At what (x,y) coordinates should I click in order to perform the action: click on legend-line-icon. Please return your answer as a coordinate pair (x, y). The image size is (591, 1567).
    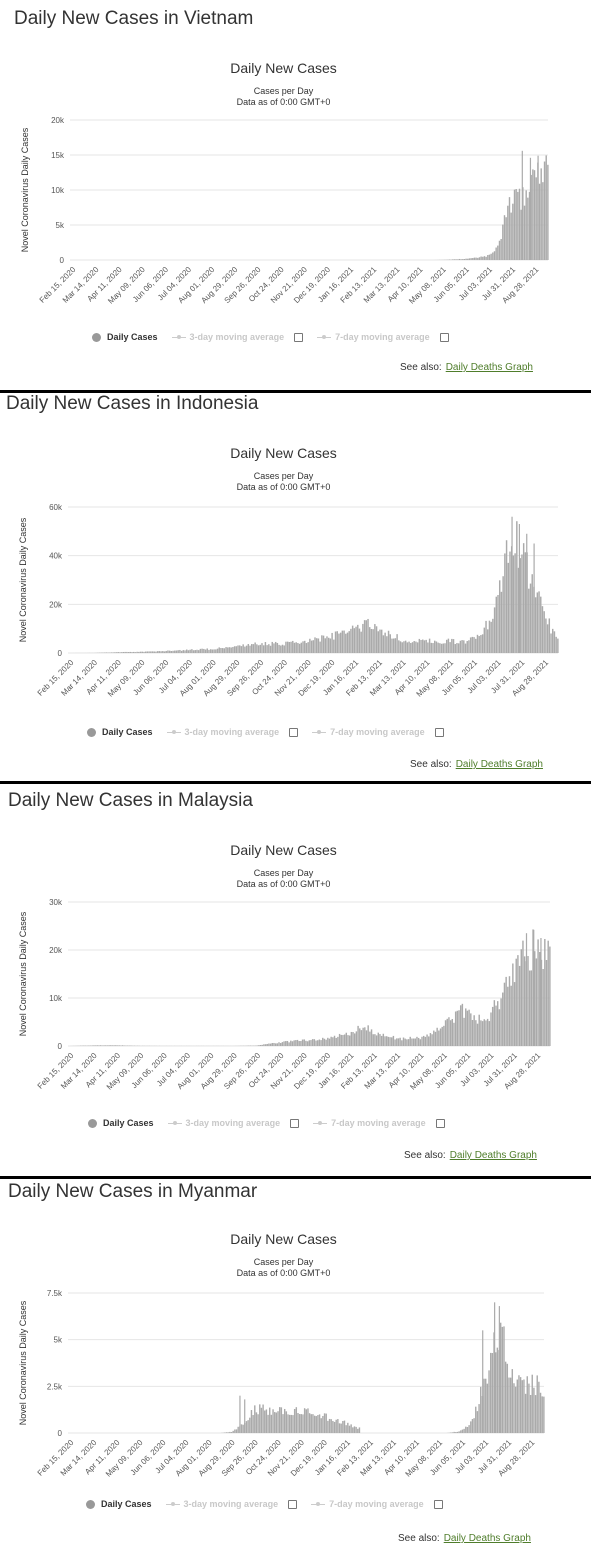
    Looking at the image, I should click on (319, 732).